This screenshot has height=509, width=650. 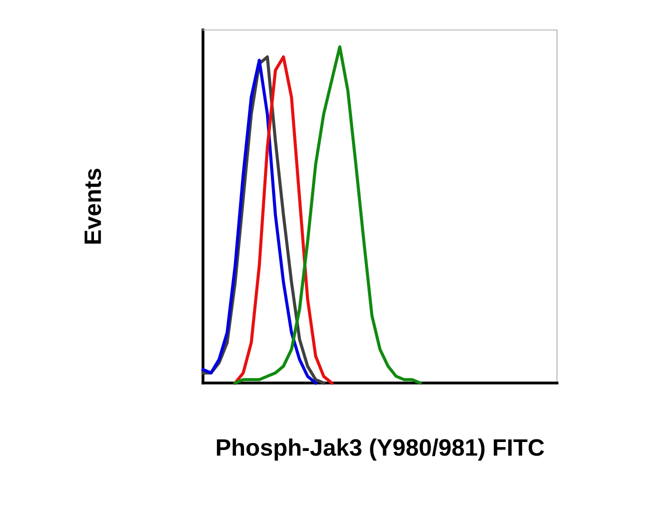 What do you see at coordinates (93, 206) in the screenshot?
I see `y-axis-title: Events` at bounding box center [93, 206].